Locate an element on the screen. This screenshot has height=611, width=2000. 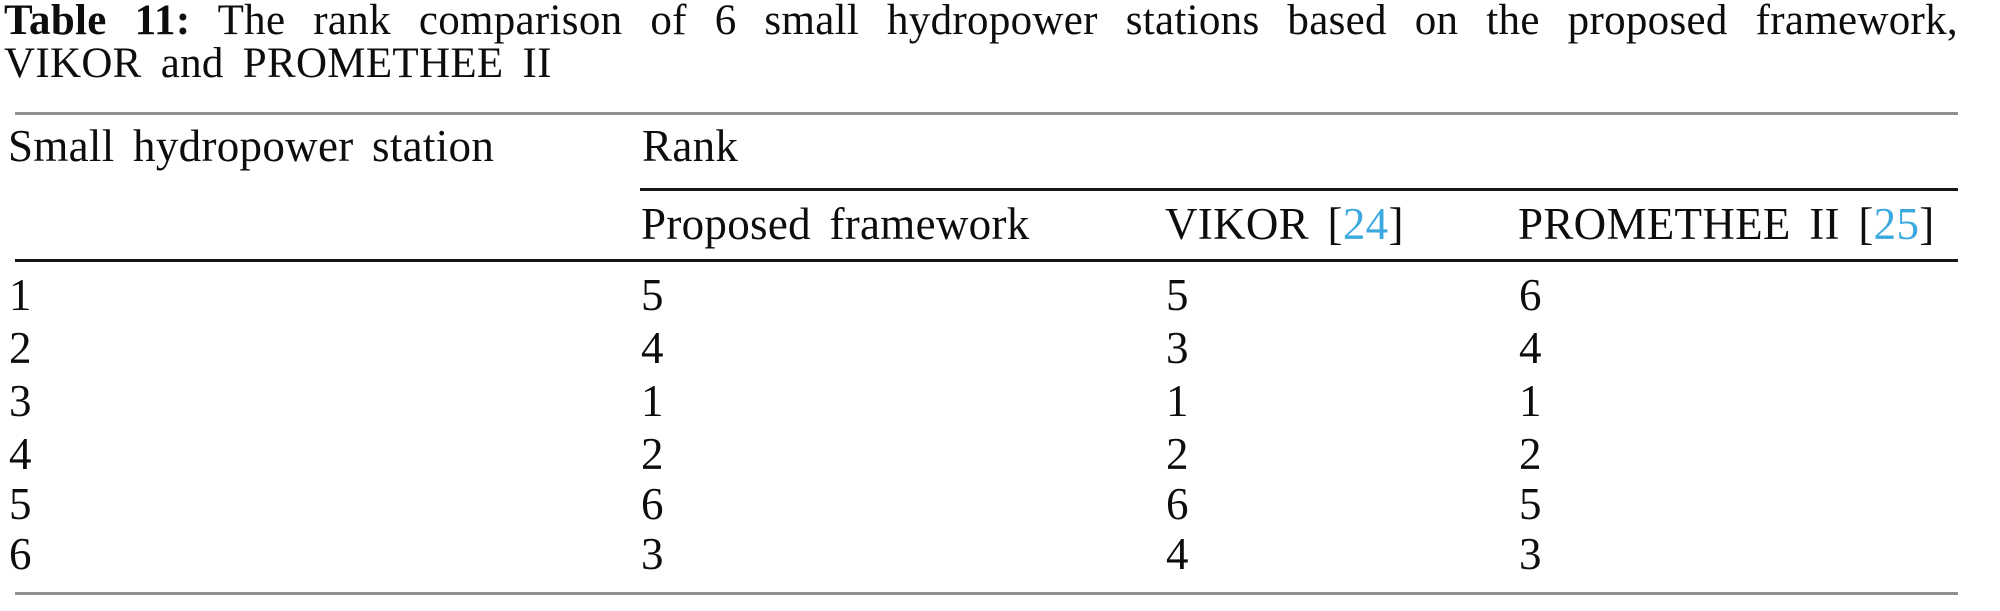
citation-24-link: 24 is located at coordinates (1365, 224).